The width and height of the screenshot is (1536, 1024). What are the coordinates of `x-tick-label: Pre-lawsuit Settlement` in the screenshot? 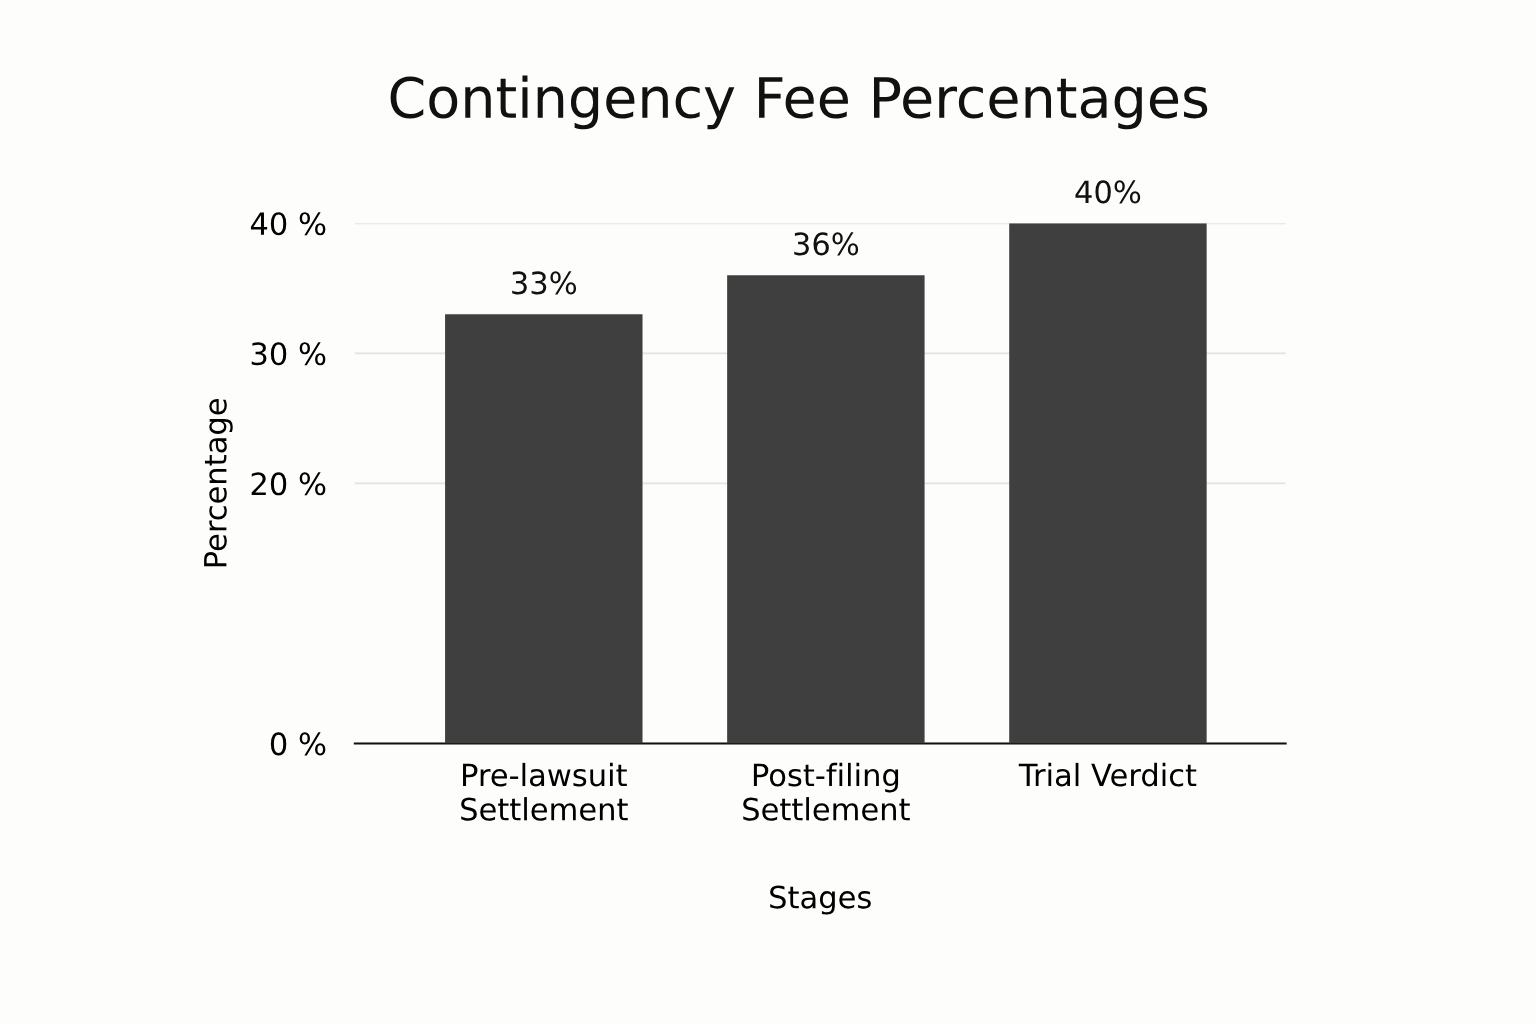 It's located at (544, 791).